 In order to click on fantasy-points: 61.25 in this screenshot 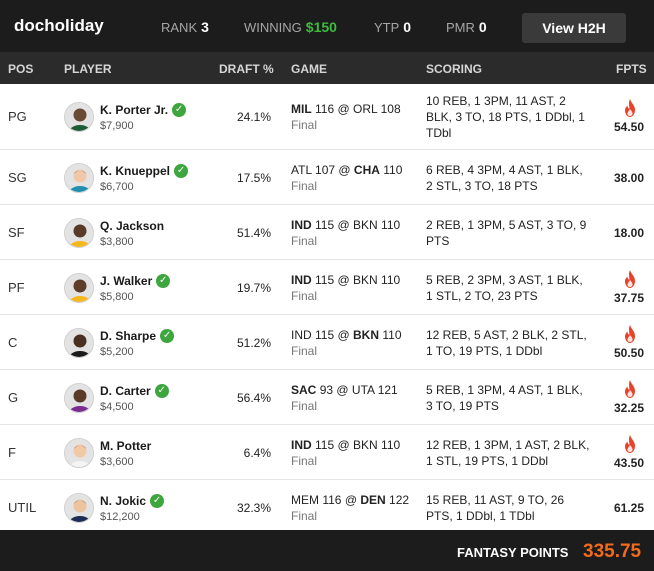, I will do `click(628, 507)`.